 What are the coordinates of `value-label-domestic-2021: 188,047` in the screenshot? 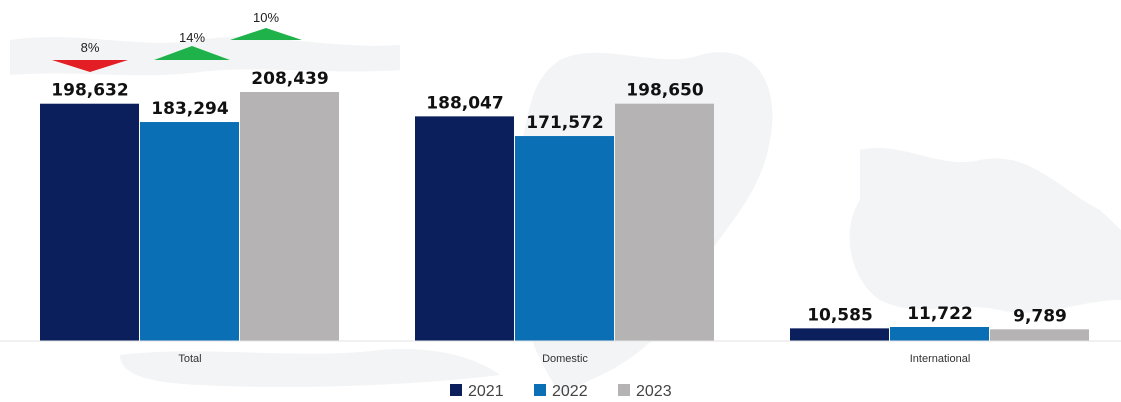 It's located at (464, 103).